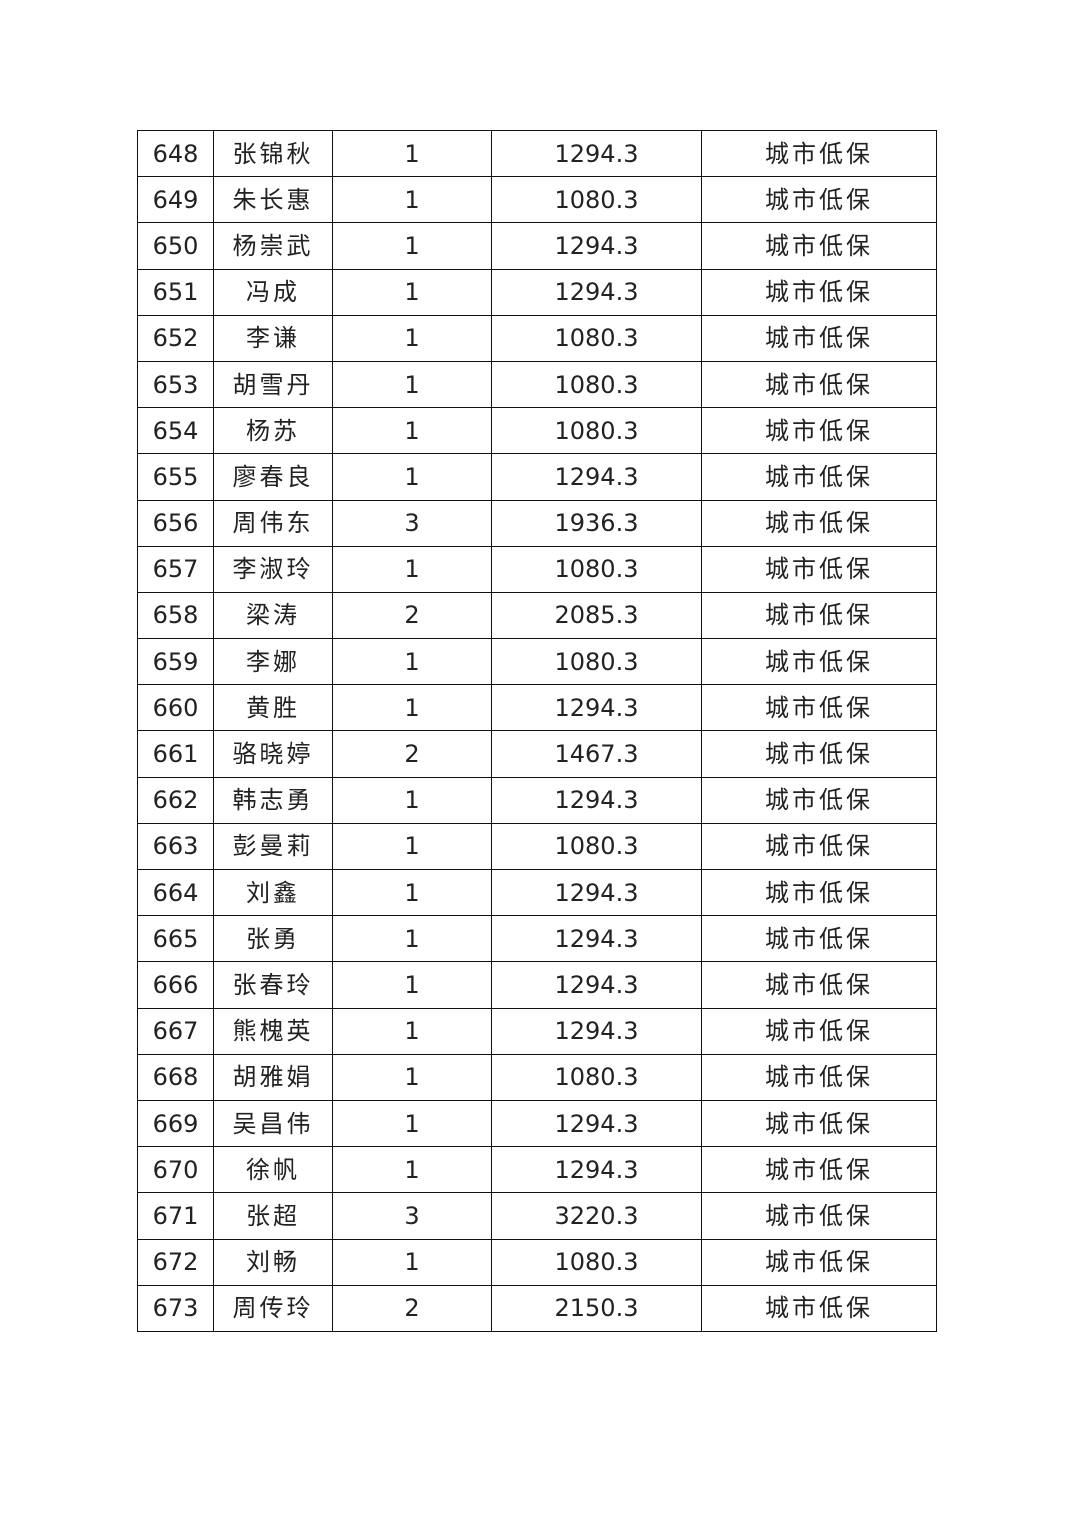 This screenshot has width=1074, height=1520. I want to click on table-row: 664 刘鑫 1 1294.3 城市低保, so click(537, 892).